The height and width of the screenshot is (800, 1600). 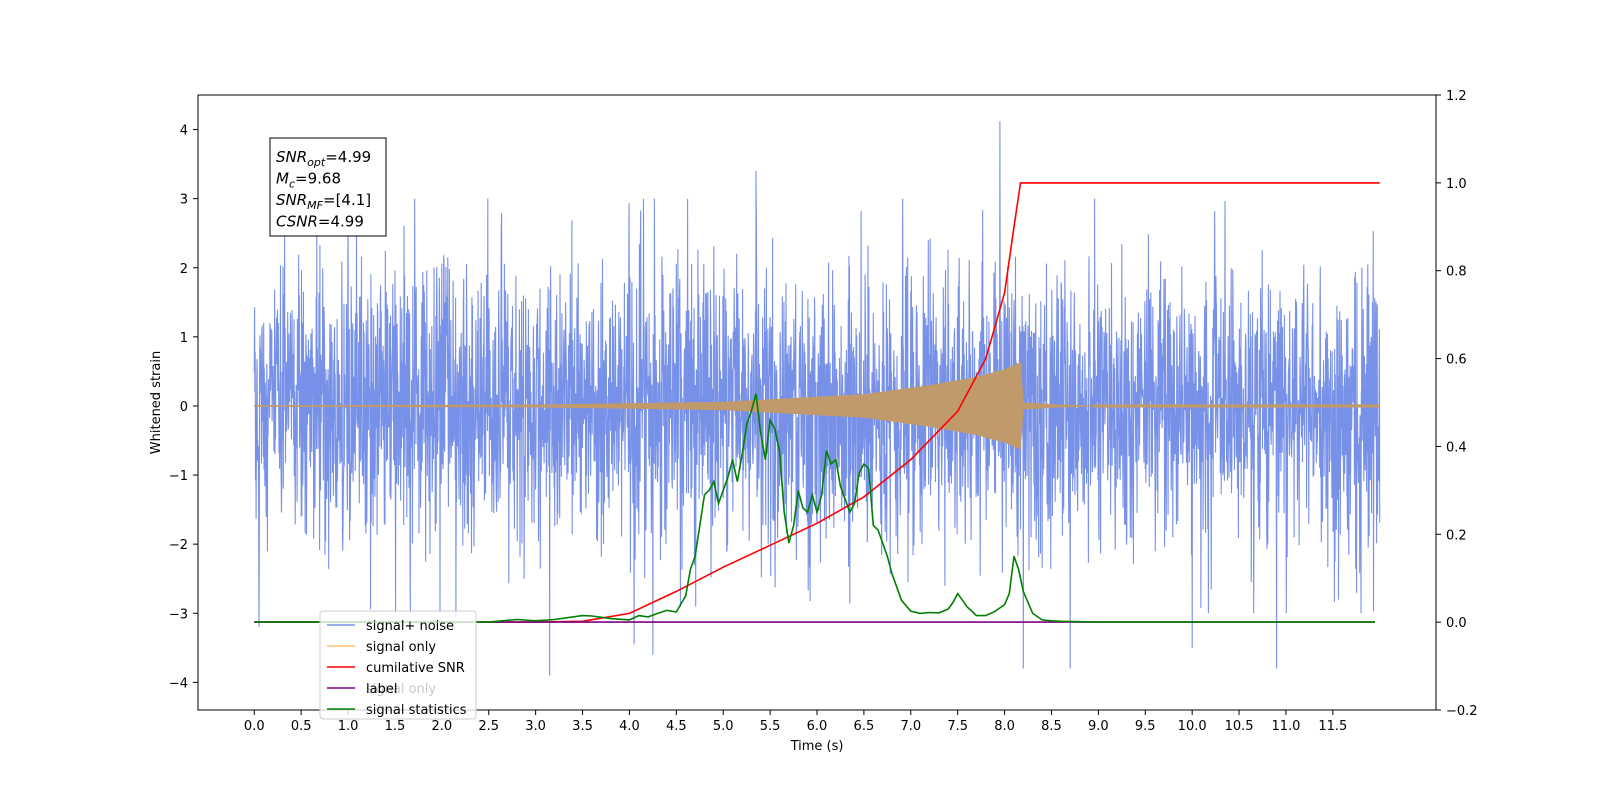 I want to click on x-tick-label: 3.0, so click(x=535, y=726).